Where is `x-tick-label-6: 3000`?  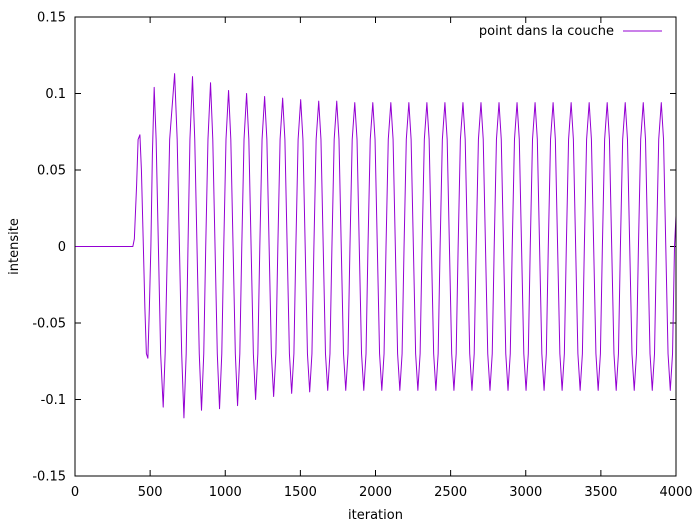 x-tick-label-6: 3000 is located at coordinates (525, 492).